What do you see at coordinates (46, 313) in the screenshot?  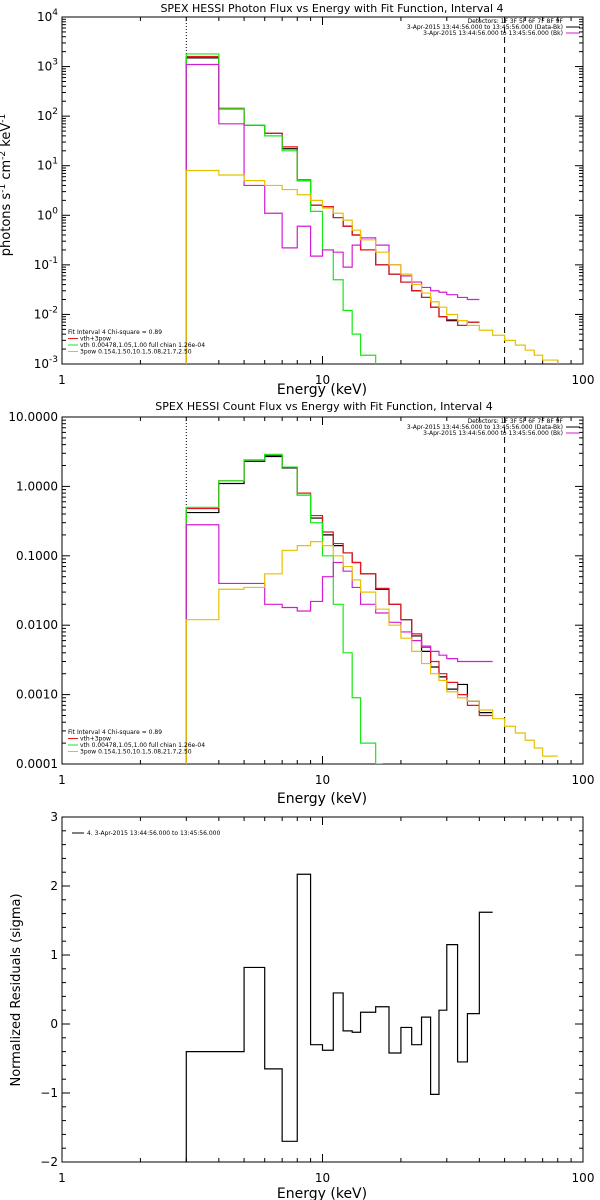 I see `photon-flux-y-tick-label: 10⁻²` at bounding box center [46, 313].